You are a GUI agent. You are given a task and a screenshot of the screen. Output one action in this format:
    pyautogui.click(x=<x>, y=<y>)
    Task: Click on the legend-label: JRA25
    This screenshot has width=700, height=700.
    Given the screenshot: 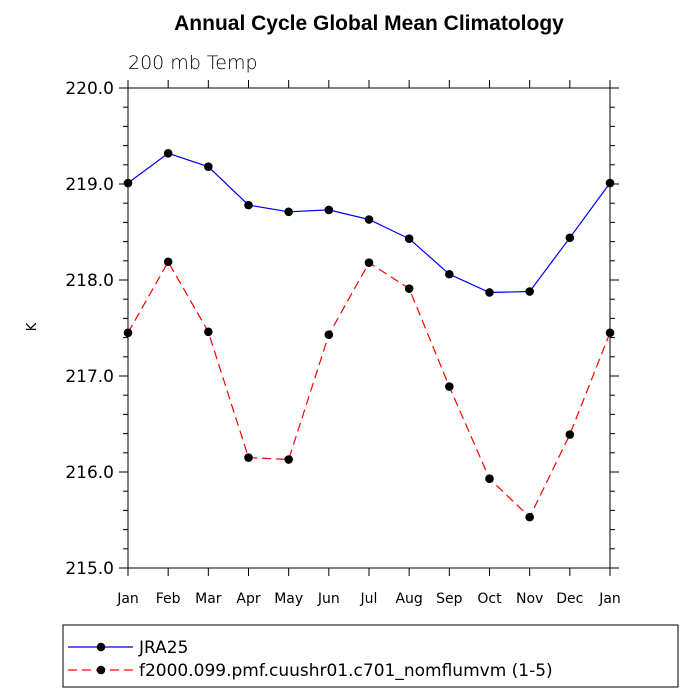 What is the action you would take?
    pyautogui.click(x=163, y=648)
    